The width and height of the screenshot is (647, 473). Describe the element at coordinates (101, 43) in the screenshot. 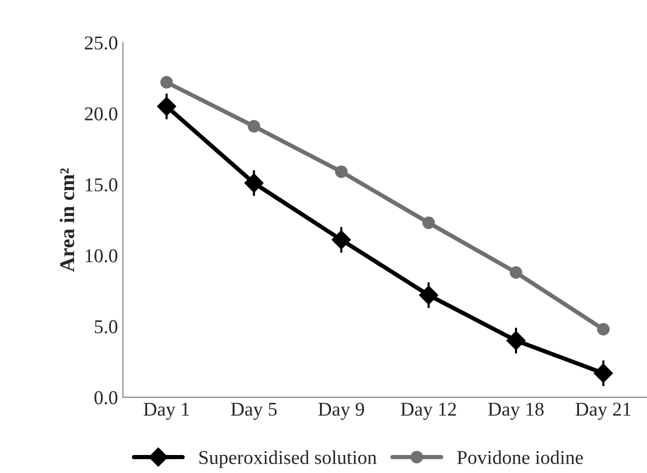

I see `y-tick-label: 25.0` at that location.